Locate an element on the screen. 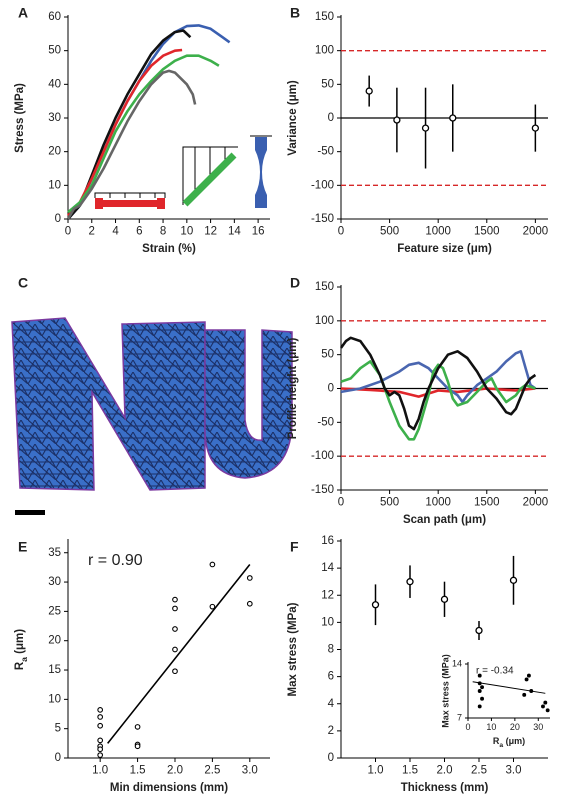 The image size is (567, 812). y-tick-label: 150 is located at coordinates (324, 17).